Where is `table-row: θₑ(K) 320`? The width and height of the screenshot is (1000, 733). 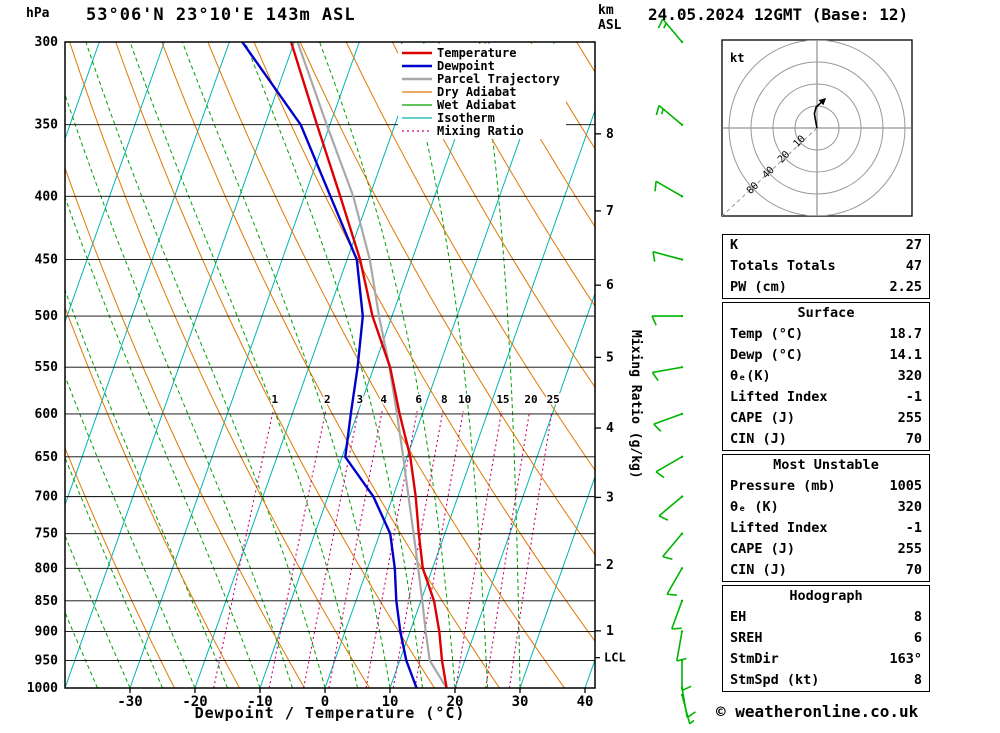 table-row: θₑ(K) 320 is located at coordinates (826, 376).